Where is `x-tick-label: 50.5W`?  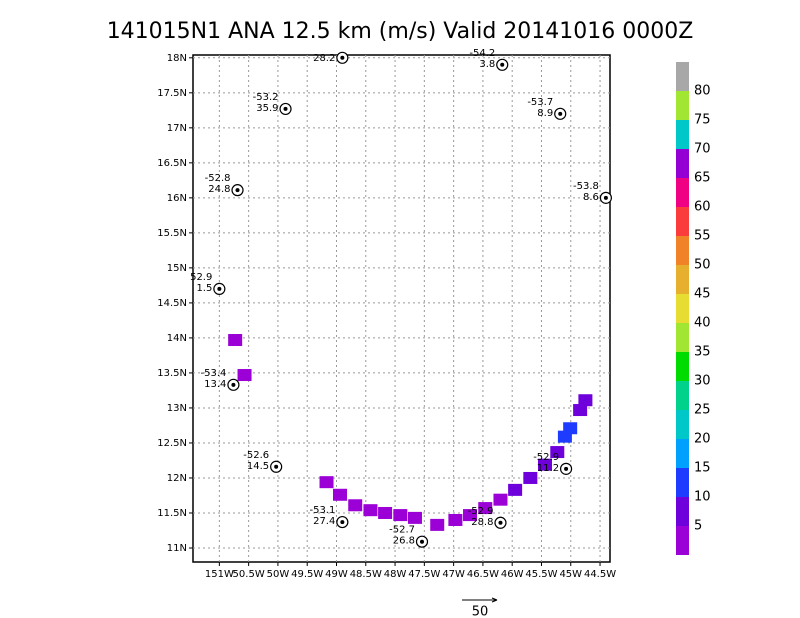 x-tick-label: 50.5W is located at coordinates (249, 574).